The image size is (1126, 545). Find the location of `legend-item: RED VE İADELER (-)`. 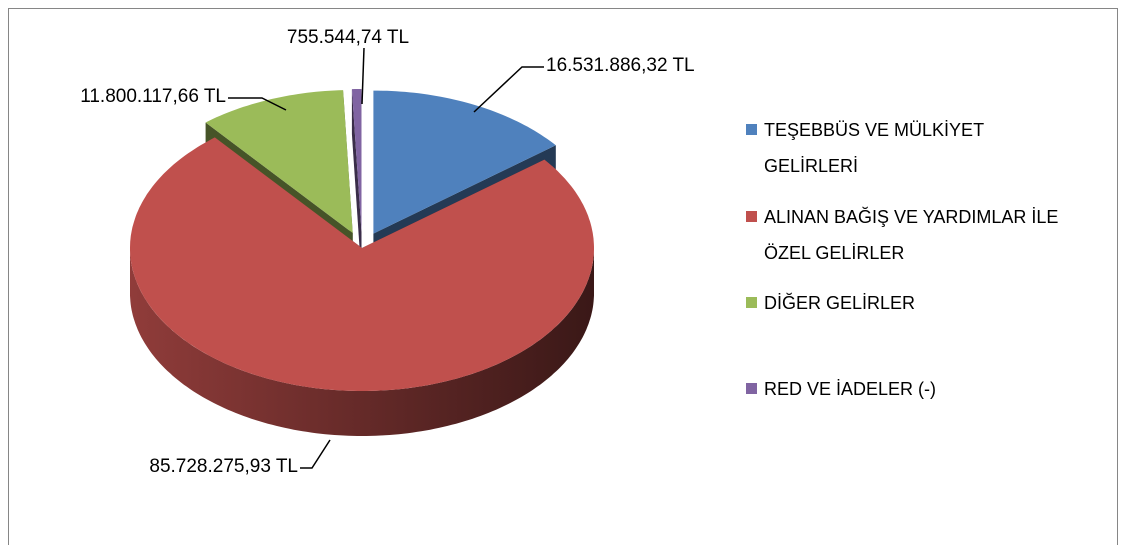

legend-item: RED VE İADELER (-) is located at coordinates (914, 389).